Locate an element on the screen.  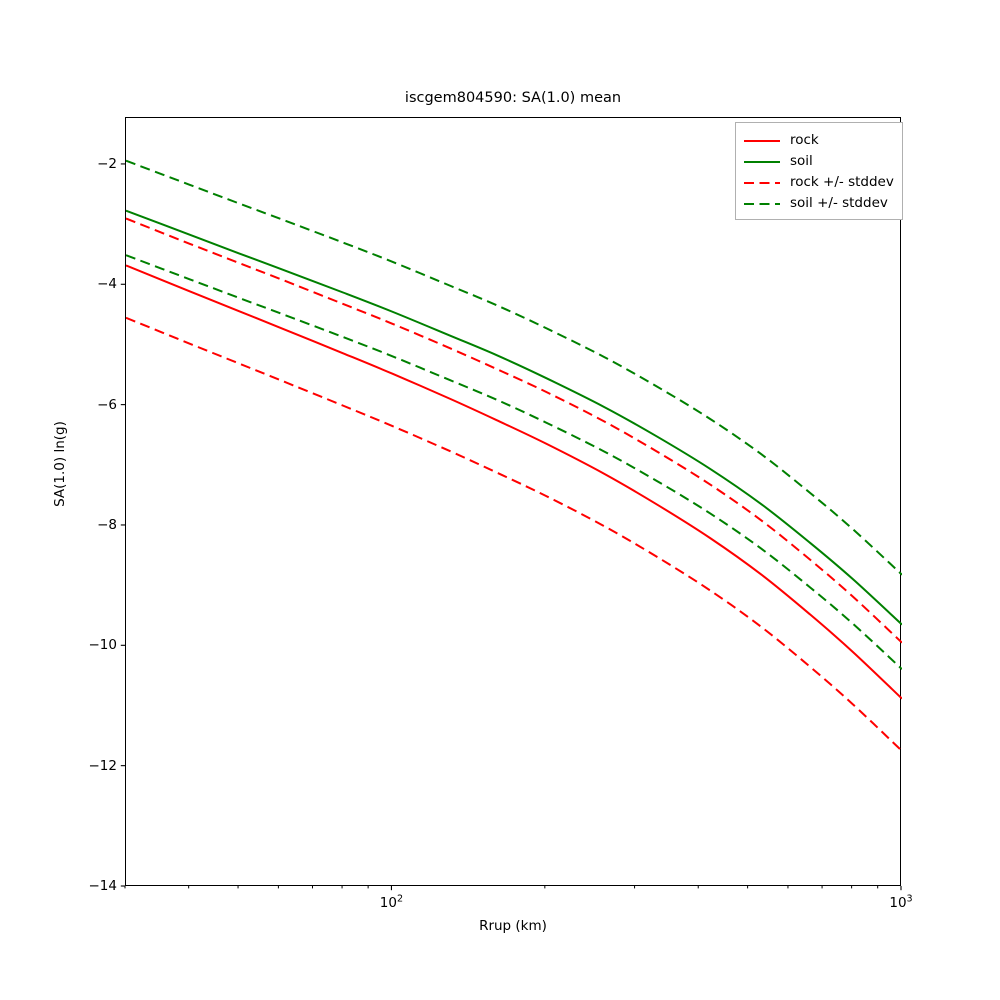
y-tick-label: −2 is located at coordinates (107, 163).